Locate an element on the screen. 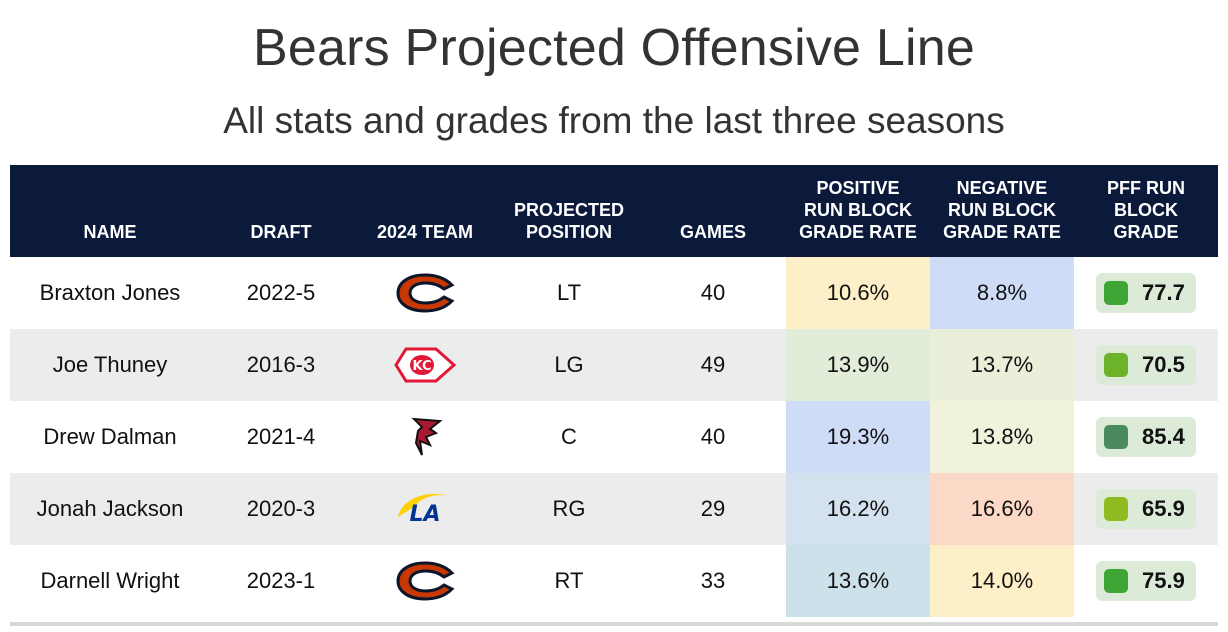 This screenshot has width=1228, height=632. draft-pick: 2020-3 is located at coordinates (281, 508).